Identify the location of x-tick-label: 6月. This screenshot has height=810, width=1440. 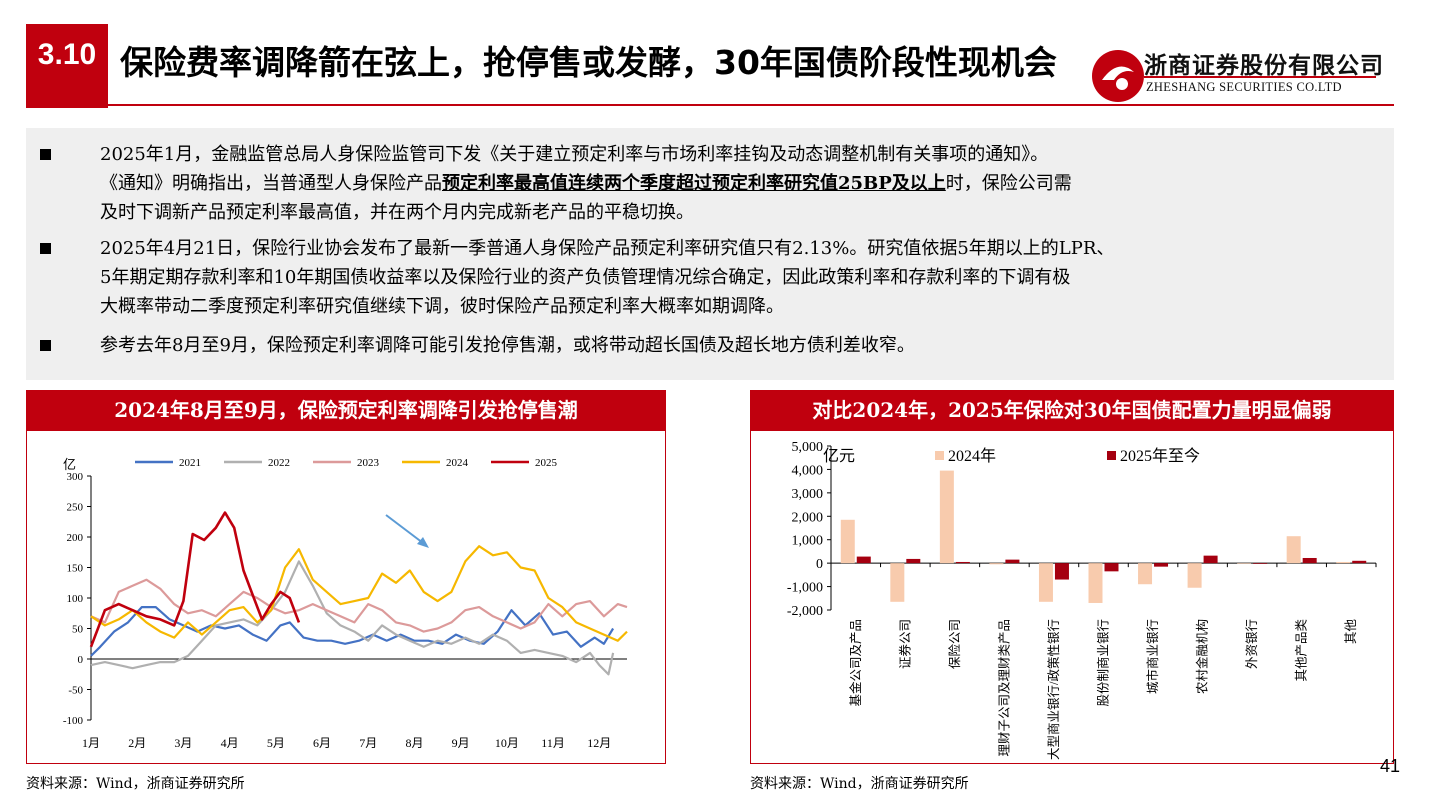
(322, 743).